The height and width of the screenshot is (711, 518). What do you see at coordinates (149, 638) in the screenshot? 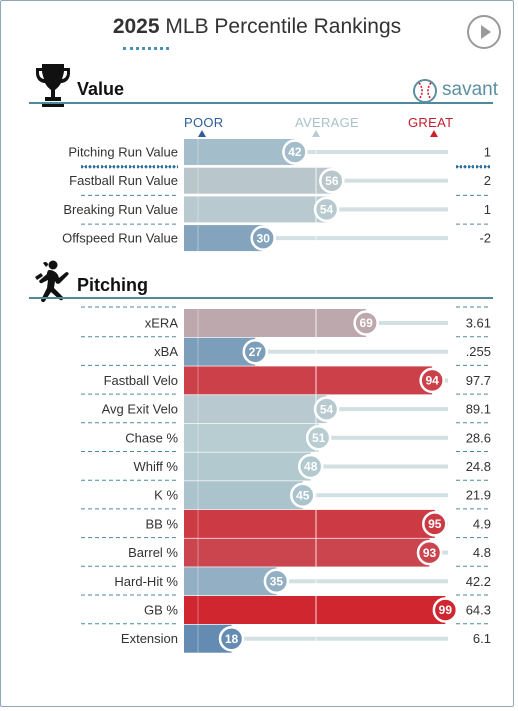
I see `metric-name: Extension` at bounding box center [149, 638].